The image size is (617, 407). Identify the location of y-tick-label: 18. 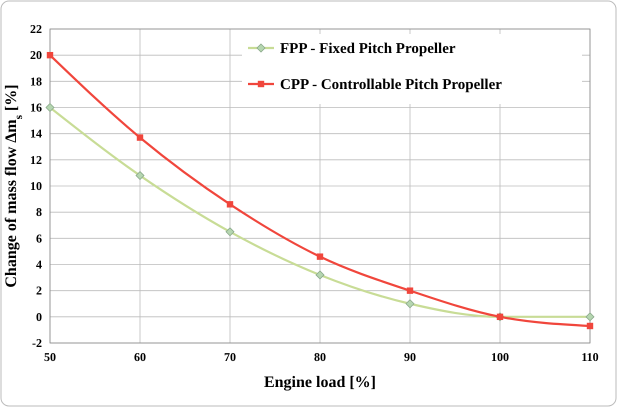
(36, 81).